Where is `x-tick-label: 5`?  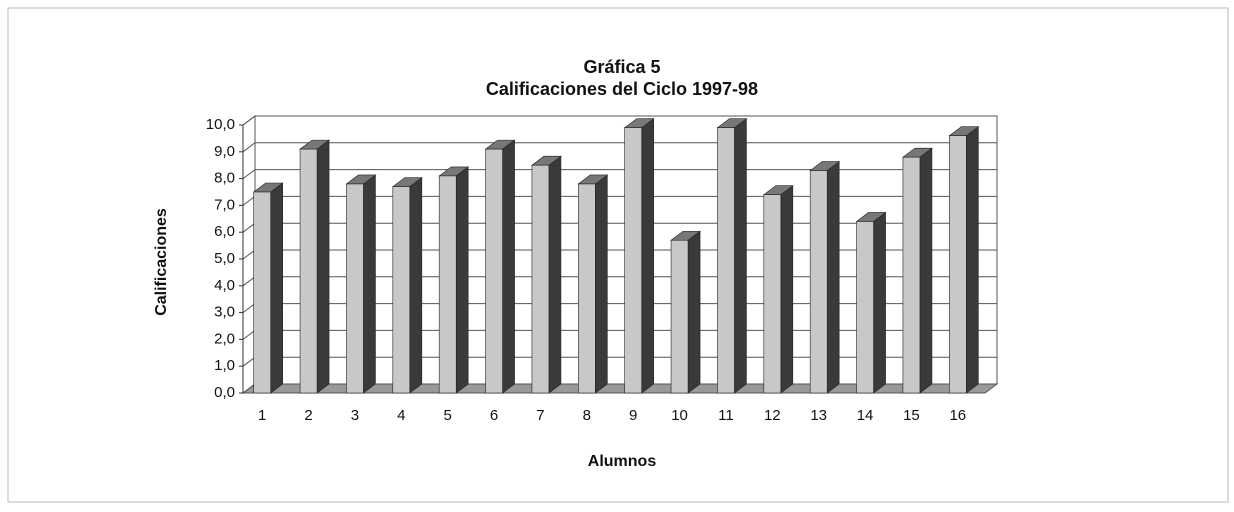
x-tick-label: 5 is located at coordinates (448, 415).